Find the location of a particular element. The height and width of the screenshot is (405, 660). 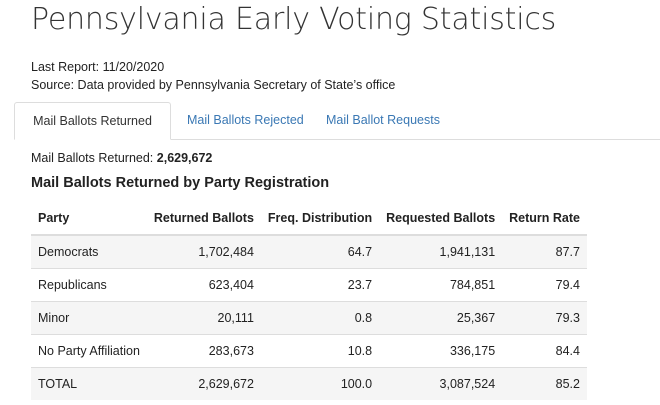

cell-party: Democrats is located at coordinates (89, 251).